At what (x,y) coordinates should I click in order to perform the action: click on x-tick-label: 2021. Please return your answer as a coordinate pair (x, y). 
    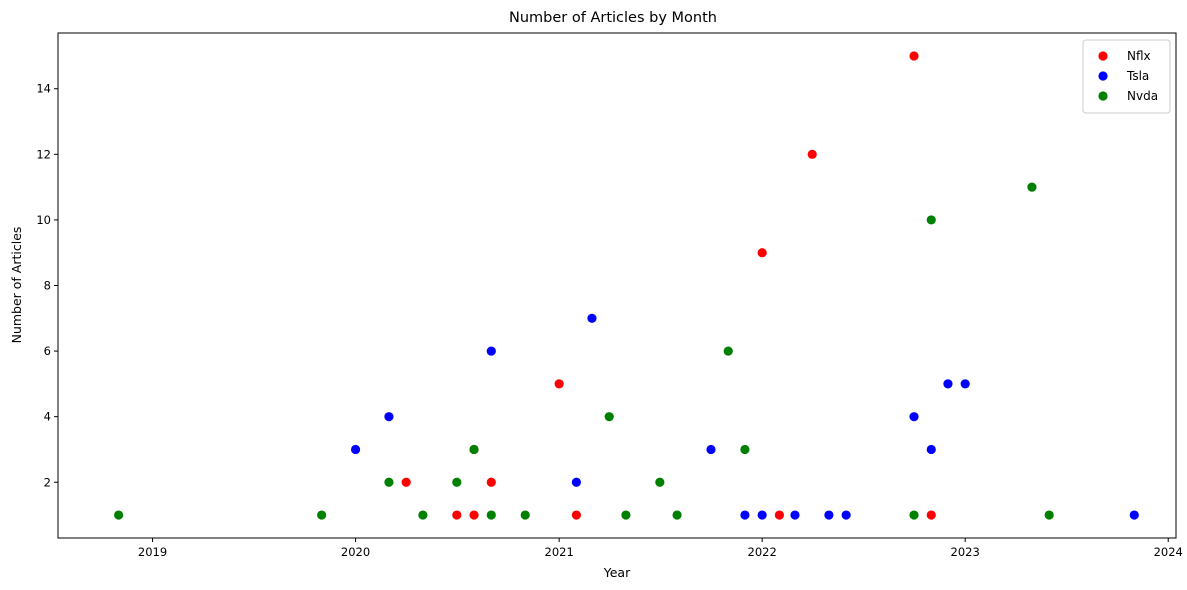
    Looking at the image, I should click on (559, 552).